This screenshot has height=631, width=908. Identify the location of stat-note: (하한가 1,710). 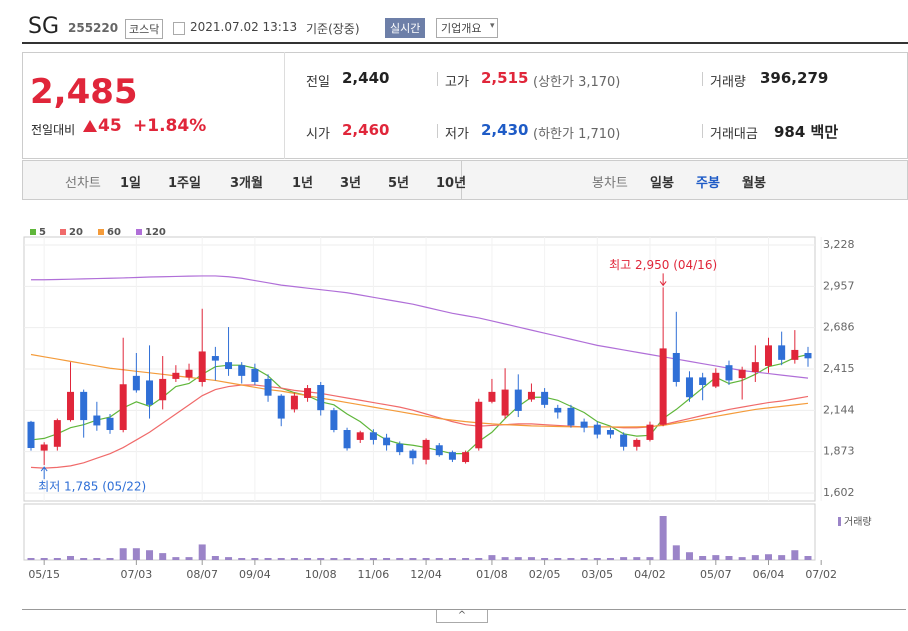
(577, 134).